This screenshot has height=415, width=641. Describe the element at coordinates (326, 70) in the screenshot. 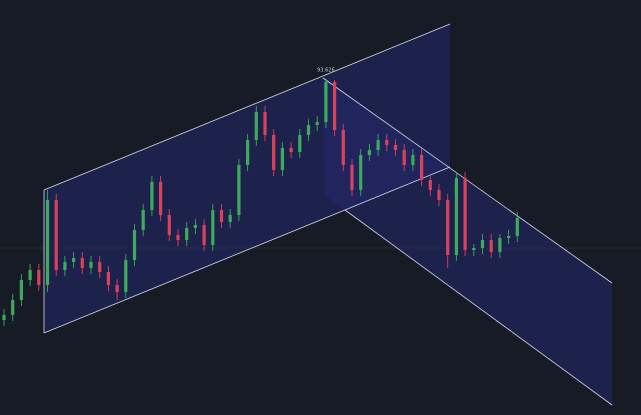

I see `price-annotation: 93.626` at that location.